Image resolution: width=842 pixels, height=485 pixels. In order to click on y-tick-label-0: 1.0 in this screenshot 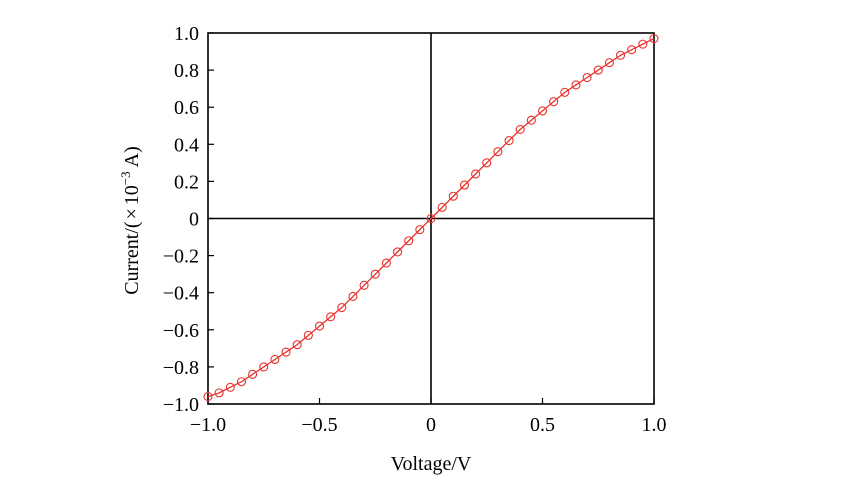, I will do `click(186, 34)`.